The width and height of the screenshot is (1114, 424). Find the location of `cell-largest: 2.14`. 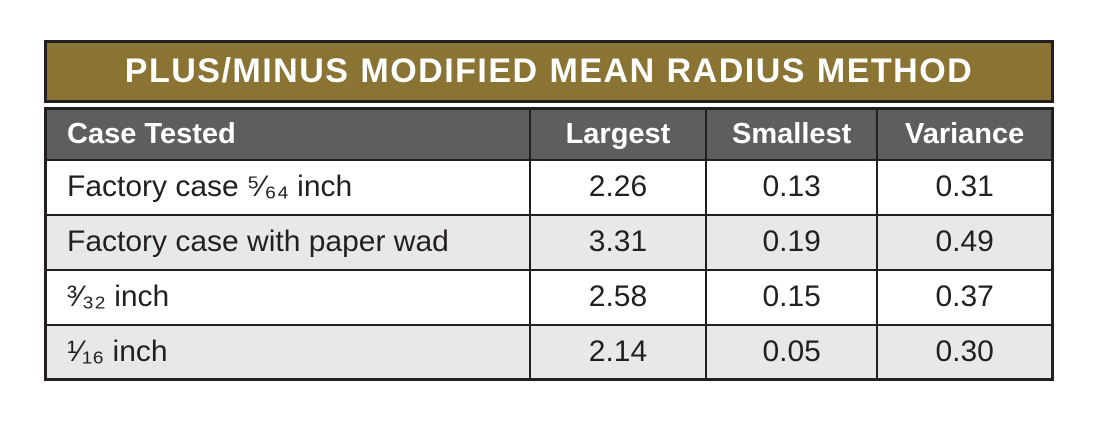

cell-largest: 2.14 is located at coordinates (618, 352).